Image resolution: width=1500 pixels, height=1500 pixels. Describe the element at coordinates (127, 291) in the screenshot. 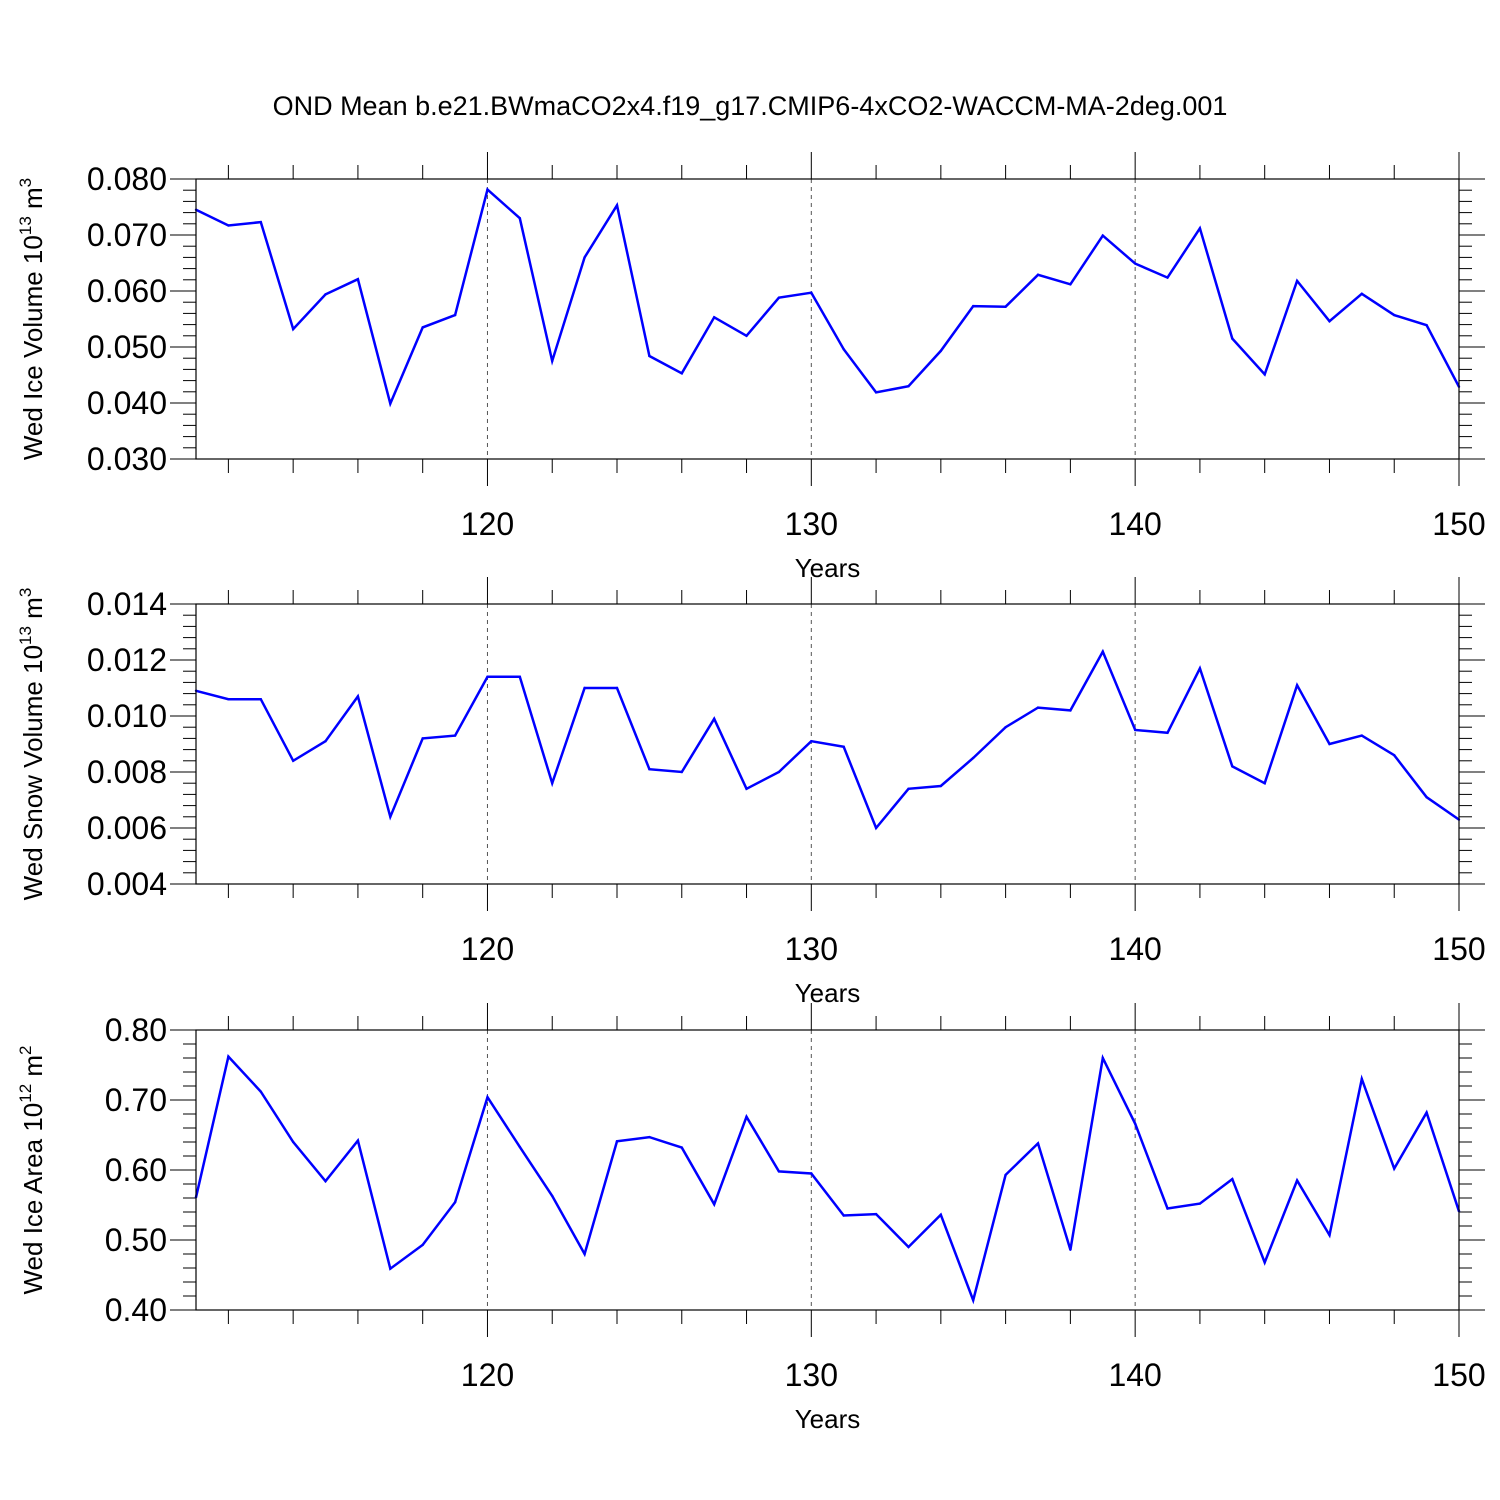

I see `y-tick-label: 0.060` at that location.